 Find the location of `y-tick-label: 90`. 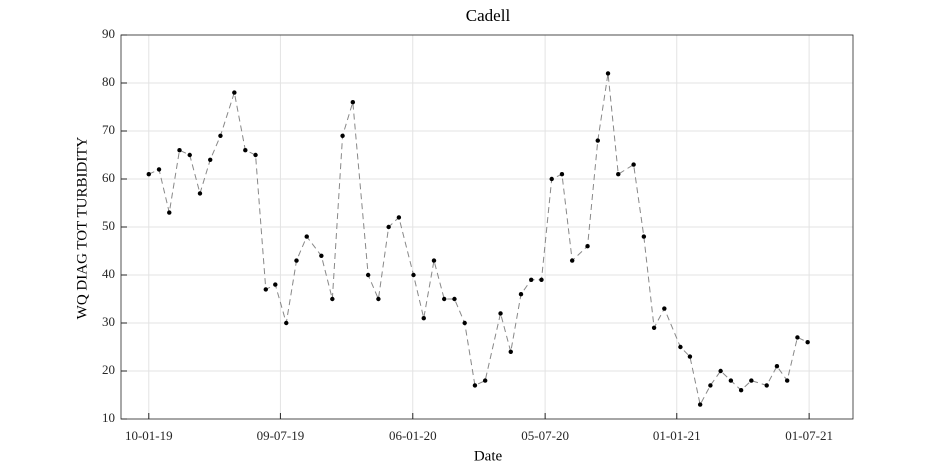

y-tick-label: 90 is located at coordinates (108, 33).